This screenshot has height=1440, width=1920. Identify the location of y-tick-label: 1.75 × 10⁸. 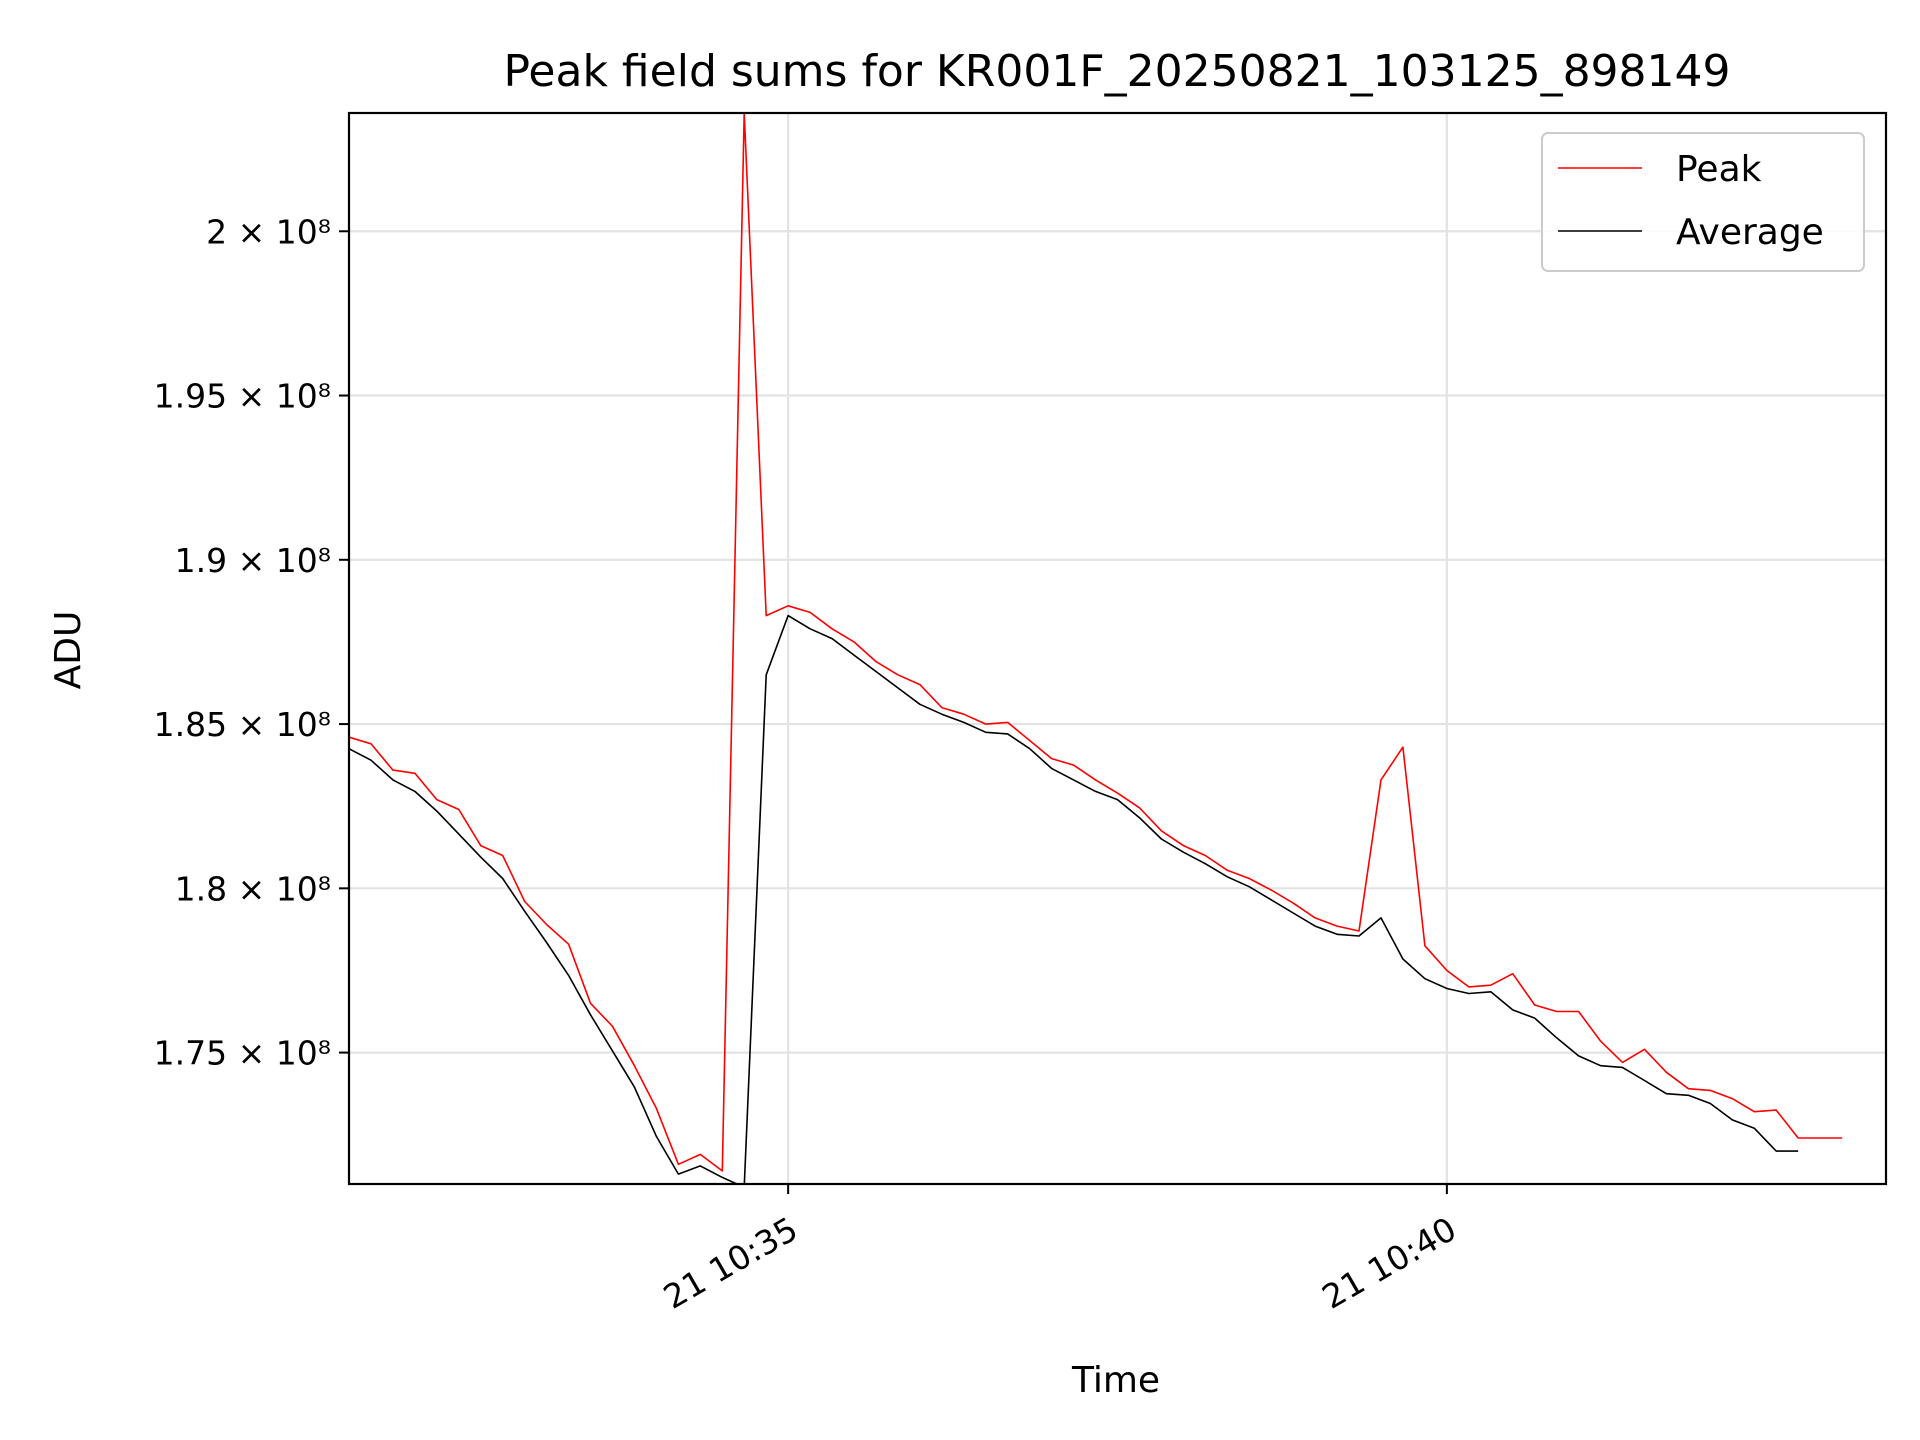
(242, 1053).